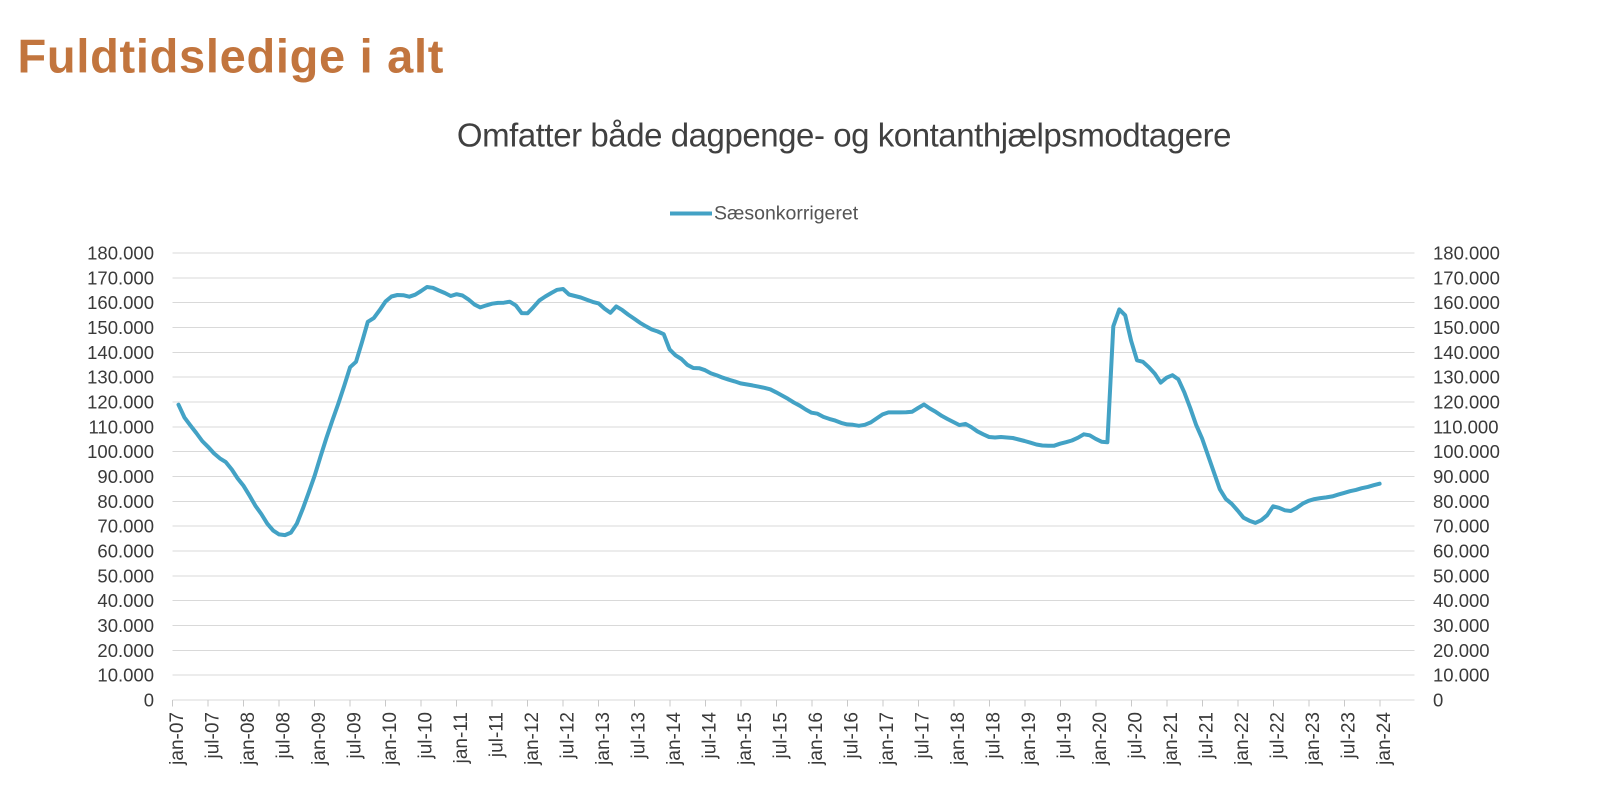  What do you see at coordinates (603, 739) in the screenshot?
I see `svg-text: jan-13` at bounding box center [603, 739].